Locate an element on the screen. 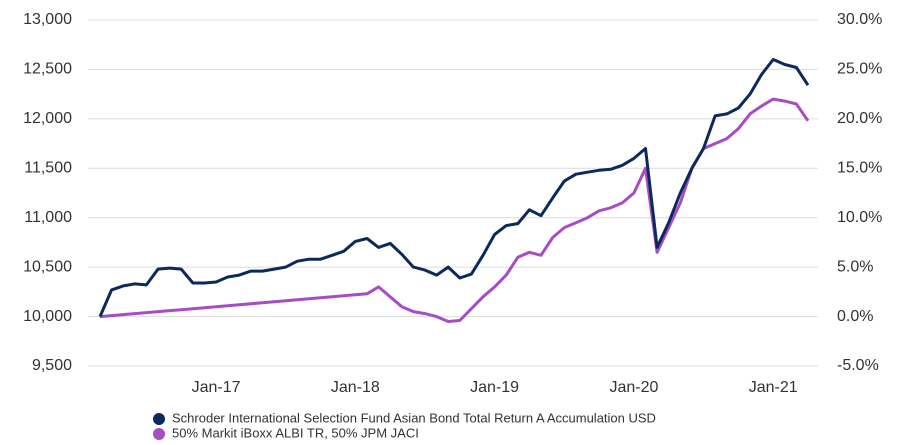  y2-tick-label: -5.0% is located at coordinates (858, 365).